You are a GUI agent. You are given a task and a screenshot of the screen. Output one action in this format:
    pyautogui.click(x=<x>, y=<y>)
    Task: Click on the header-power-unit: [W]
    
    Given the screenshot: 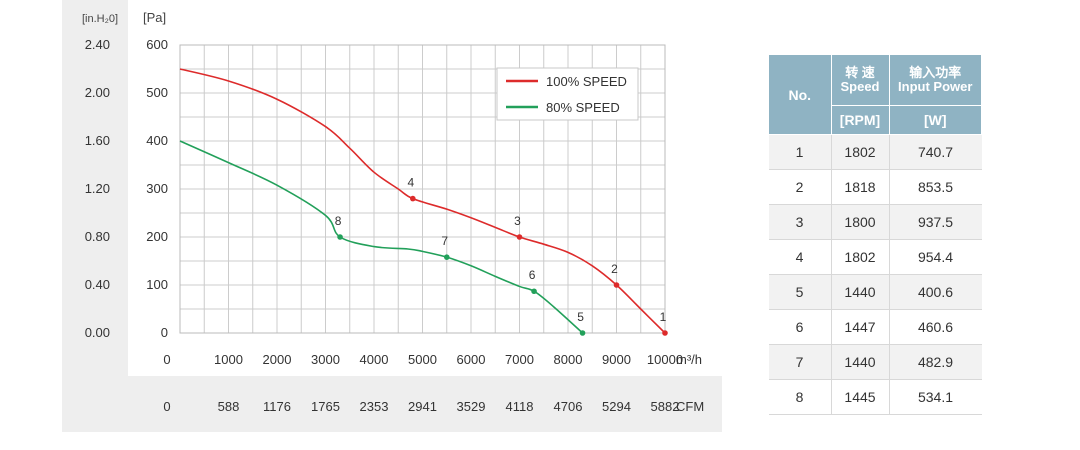 What is the action you would take?
    pyautogui.click(x=935, y=120)
    